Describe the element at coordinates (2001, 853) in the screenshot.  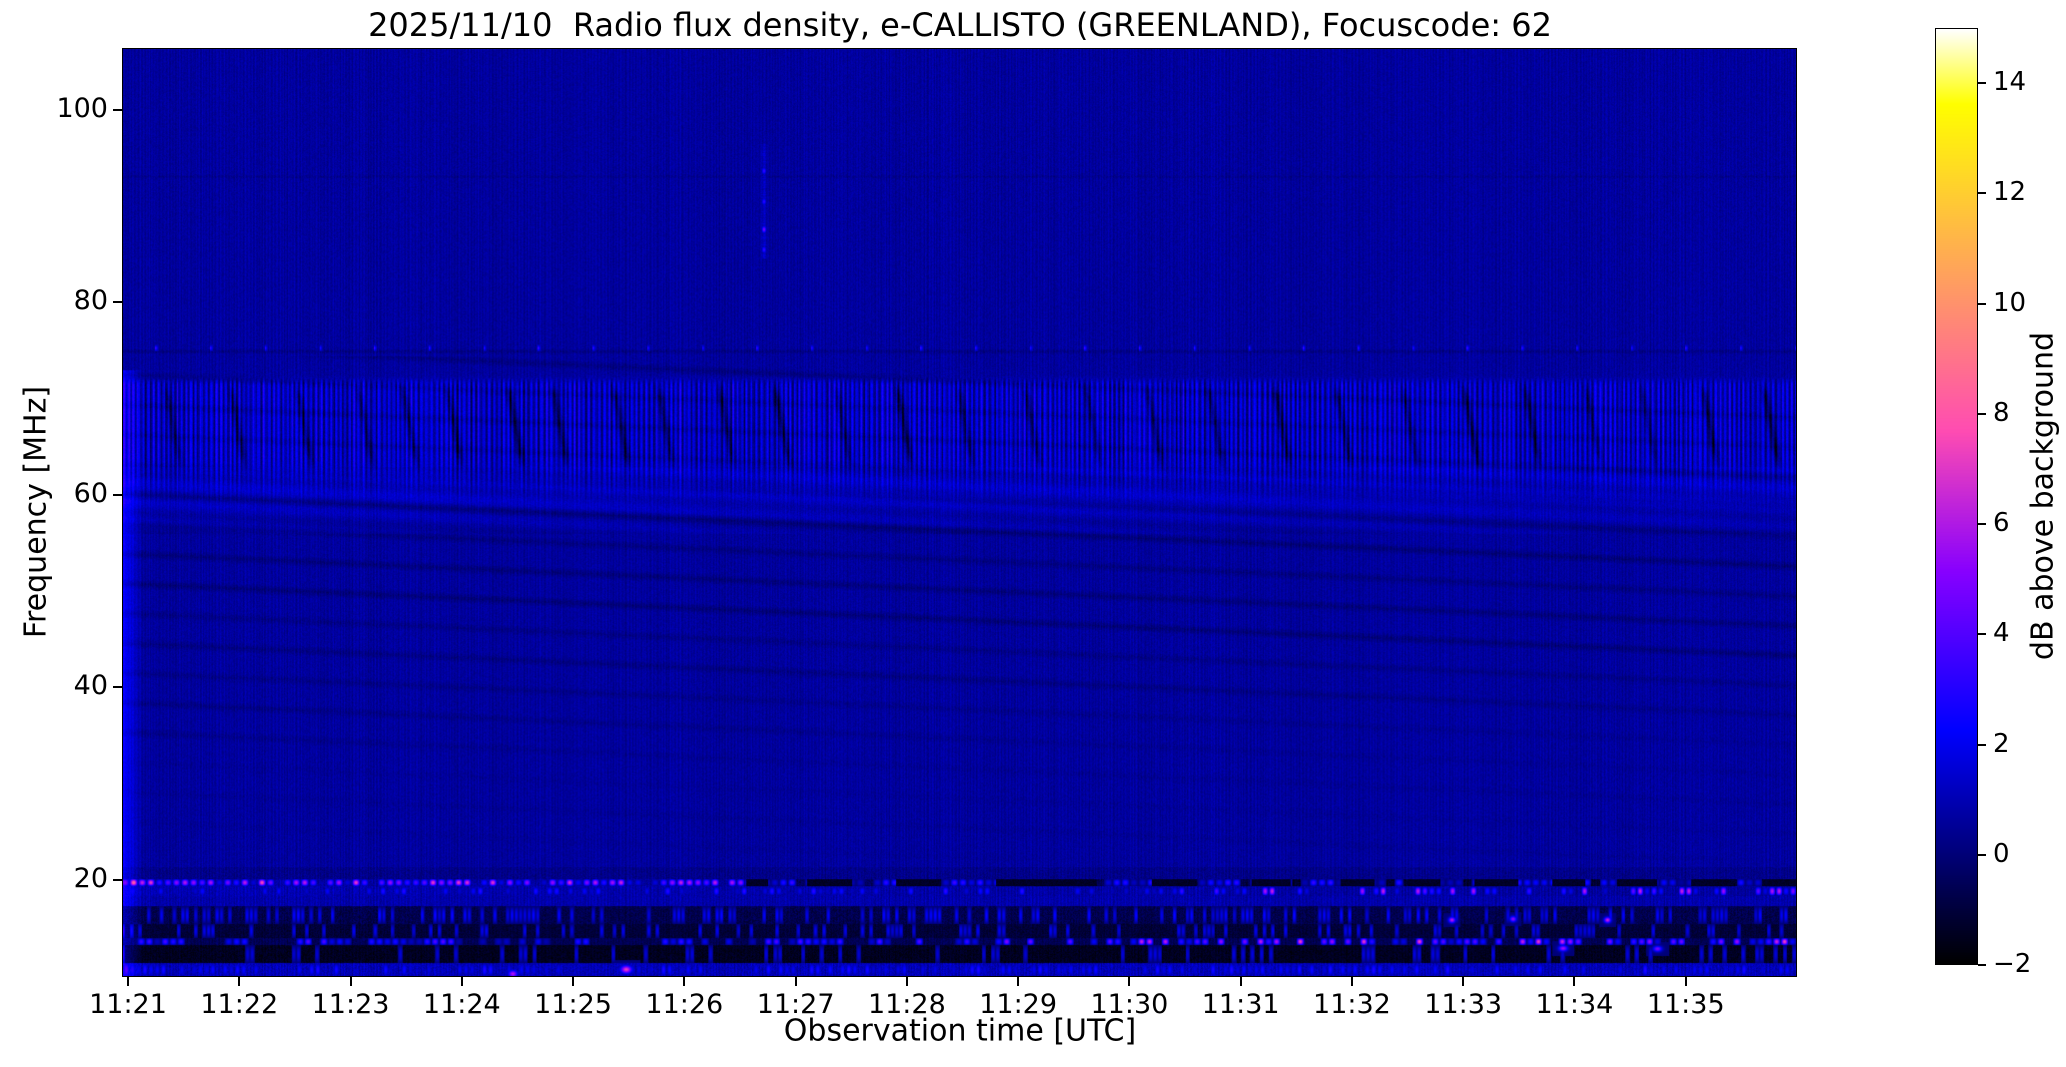
I see `colorbar-tick-label: 0` at that location.